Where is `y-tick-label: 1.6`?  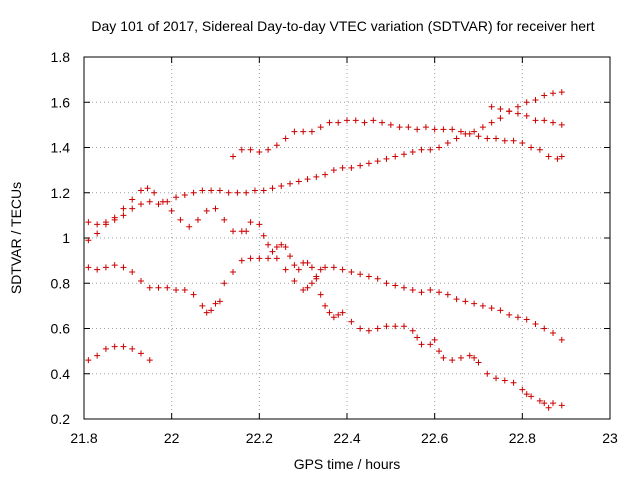 y-tick-label: 1.6 is located at coordinates (61, 102).